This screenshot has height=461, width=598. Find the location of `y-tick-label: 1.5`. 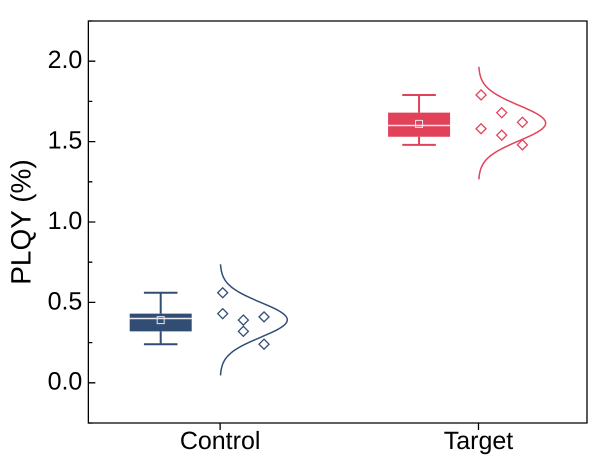

y-tick-label: 1.5 is located at coordinates (65, 140).